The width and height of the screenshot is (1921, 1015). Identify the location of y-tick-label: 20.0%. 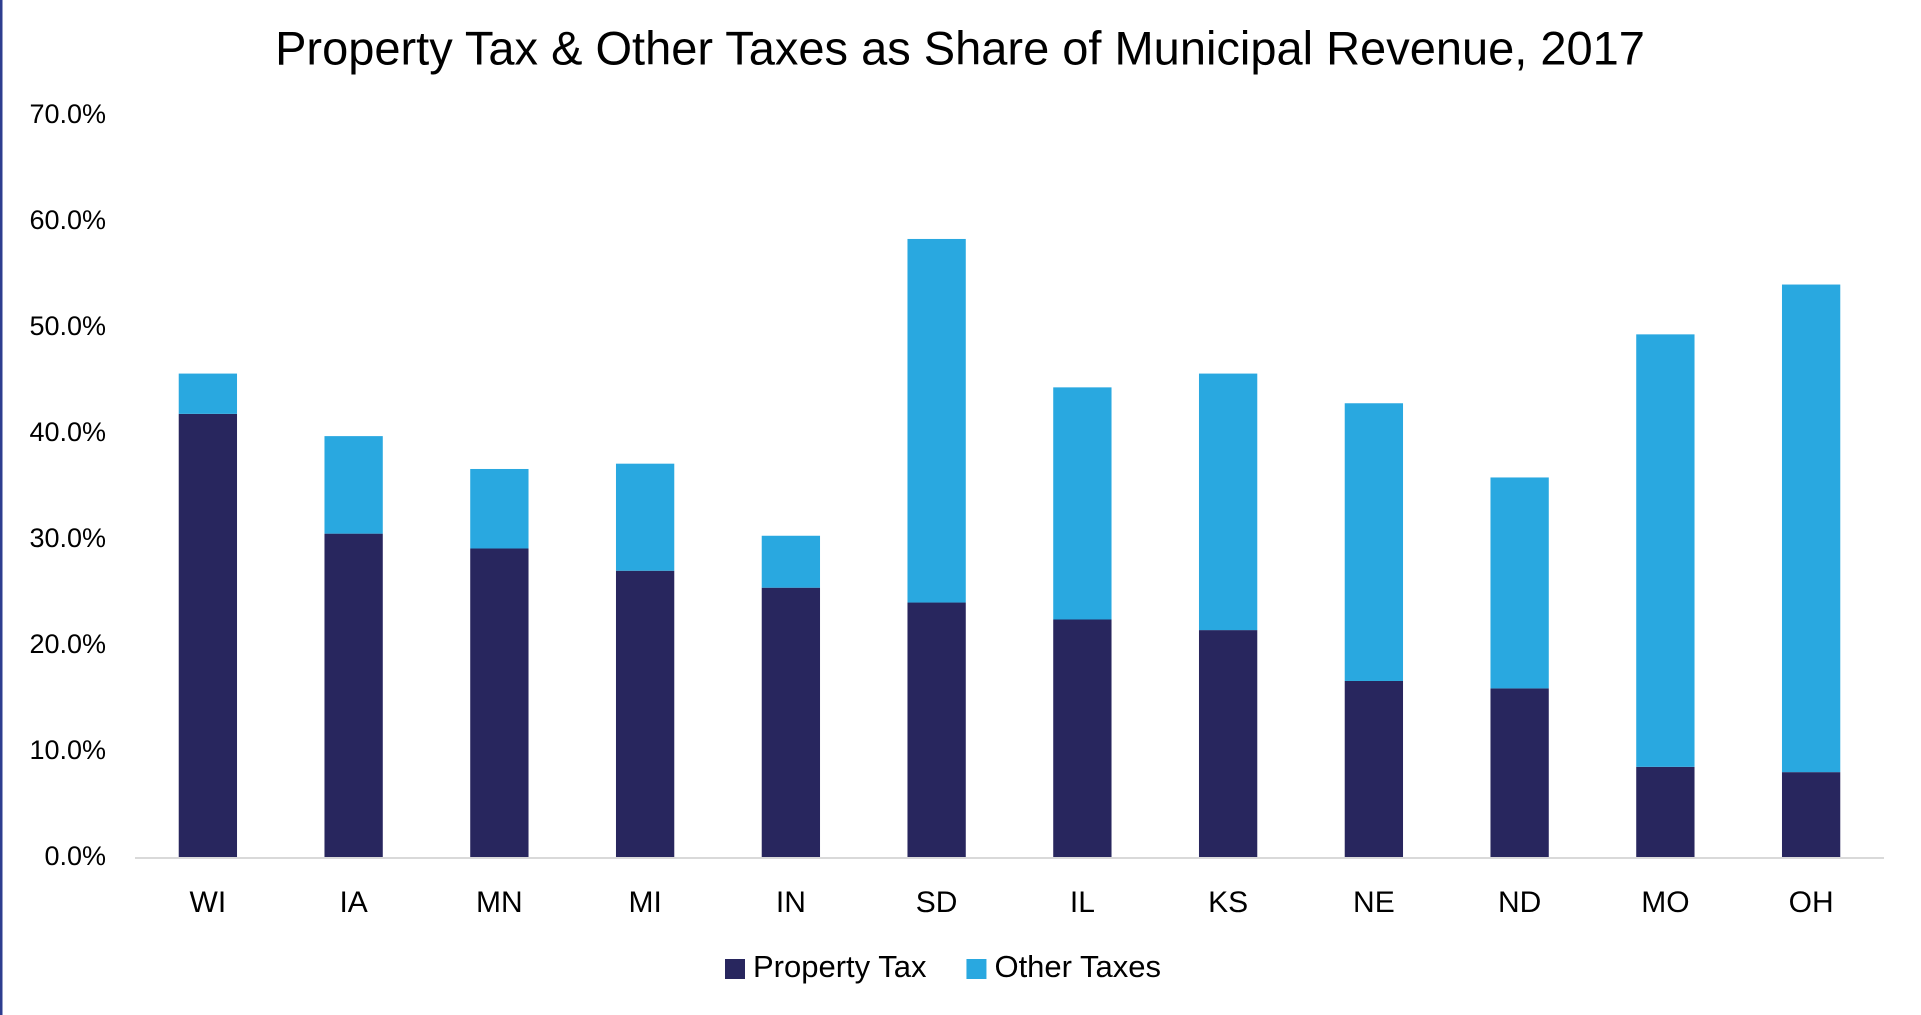
(67, 644).